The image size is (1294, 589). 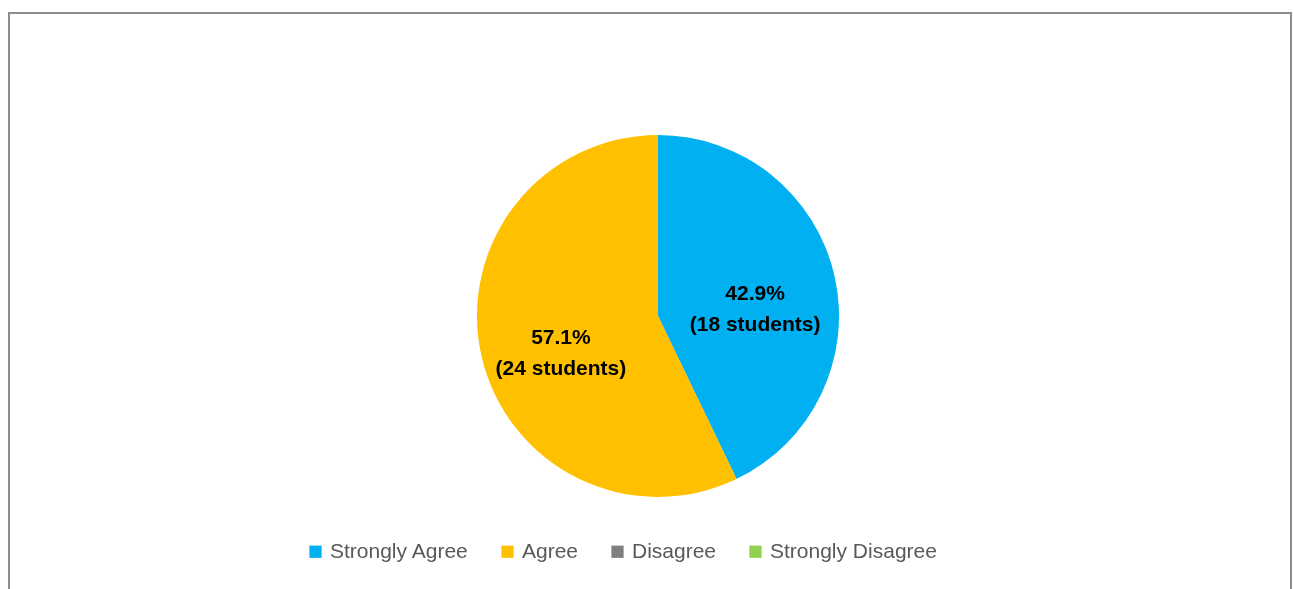 What do you see at coordinates (561, 352) in the screenshot?
I see `data-label: 57.1% (24 students)` at bounding box center [561, 352].